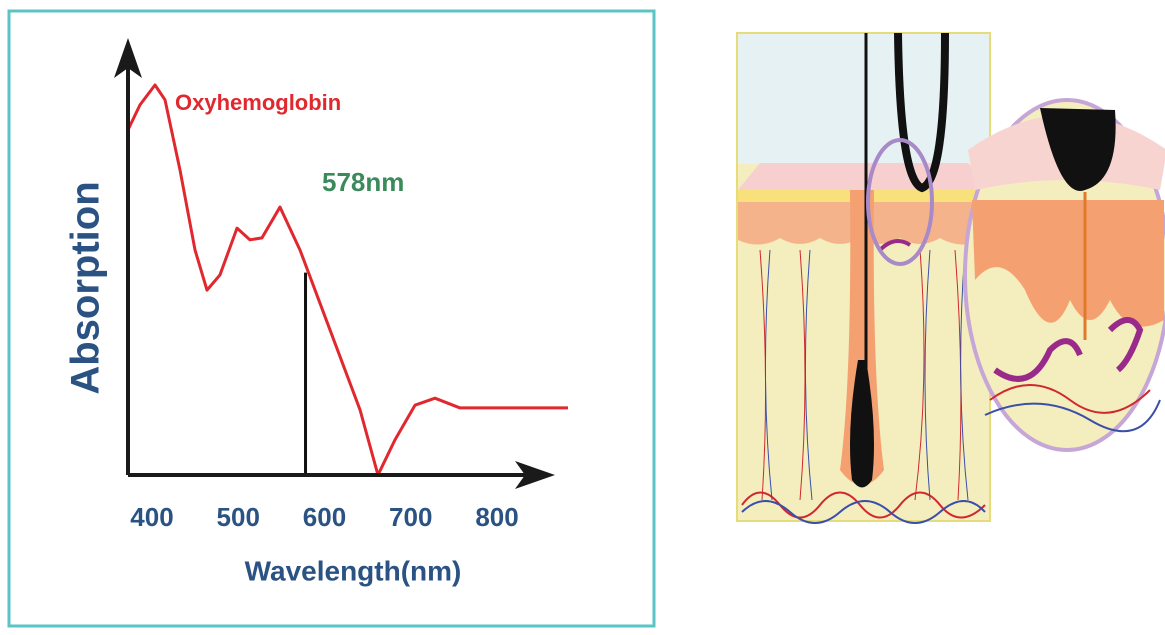  Describe the element at coordinates (353, 570) in the screenshot. I see `x-axis-label: Wavelength(nm)` at that location.